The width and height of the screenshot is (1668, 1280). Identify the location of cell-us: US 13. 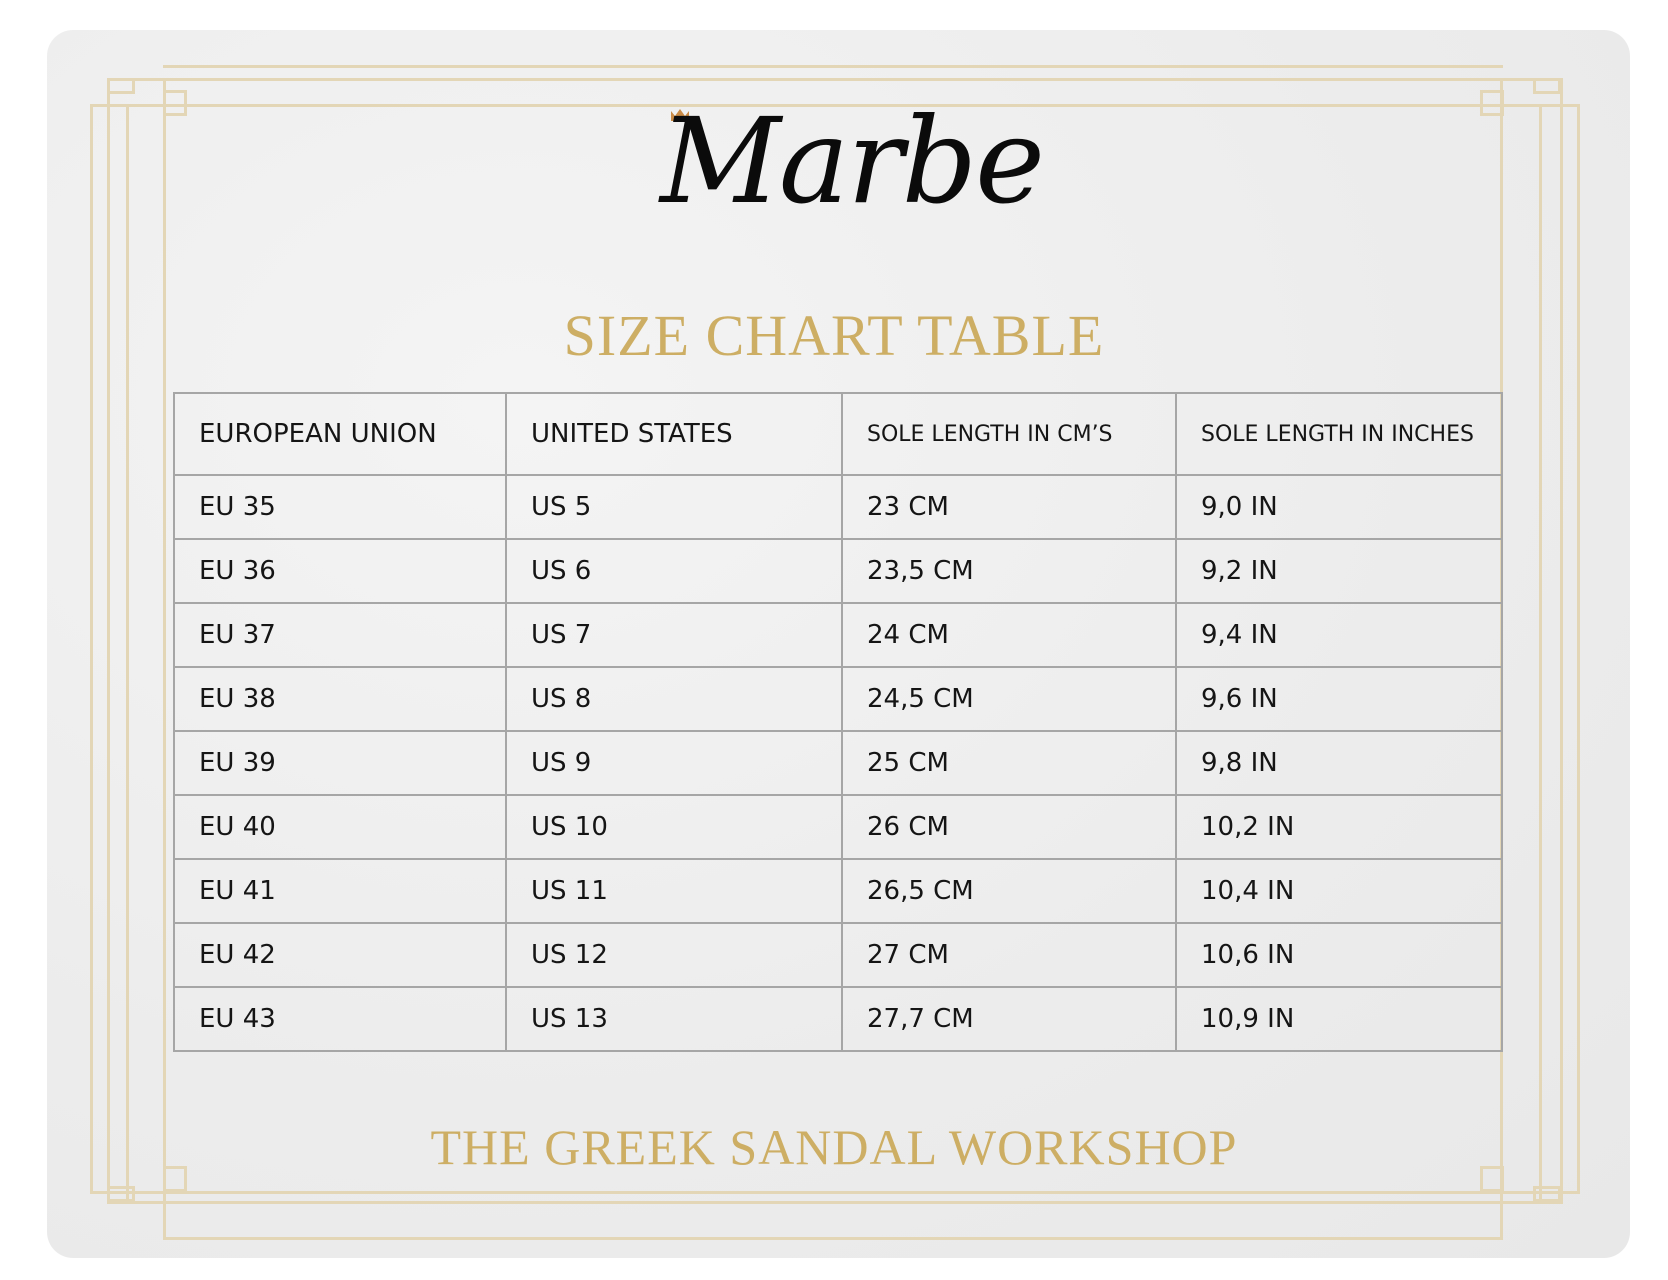
(674, 1019).